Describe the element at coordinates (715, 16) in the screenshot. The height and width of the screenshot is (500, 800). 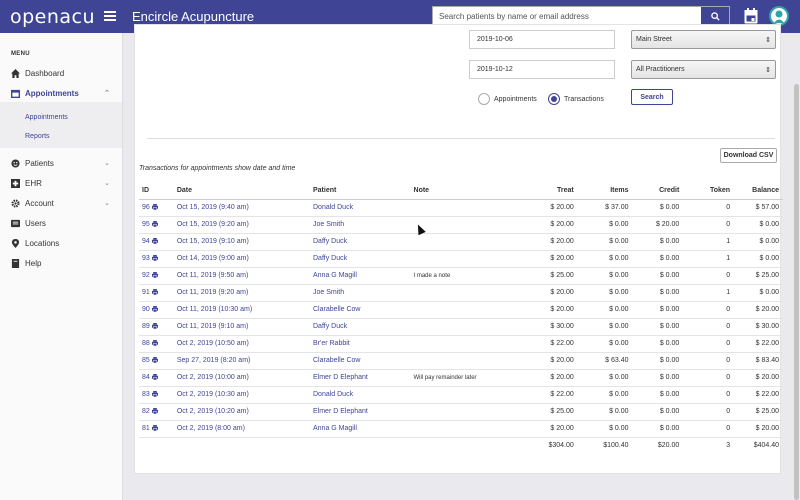
I see `search-icon` at that location.